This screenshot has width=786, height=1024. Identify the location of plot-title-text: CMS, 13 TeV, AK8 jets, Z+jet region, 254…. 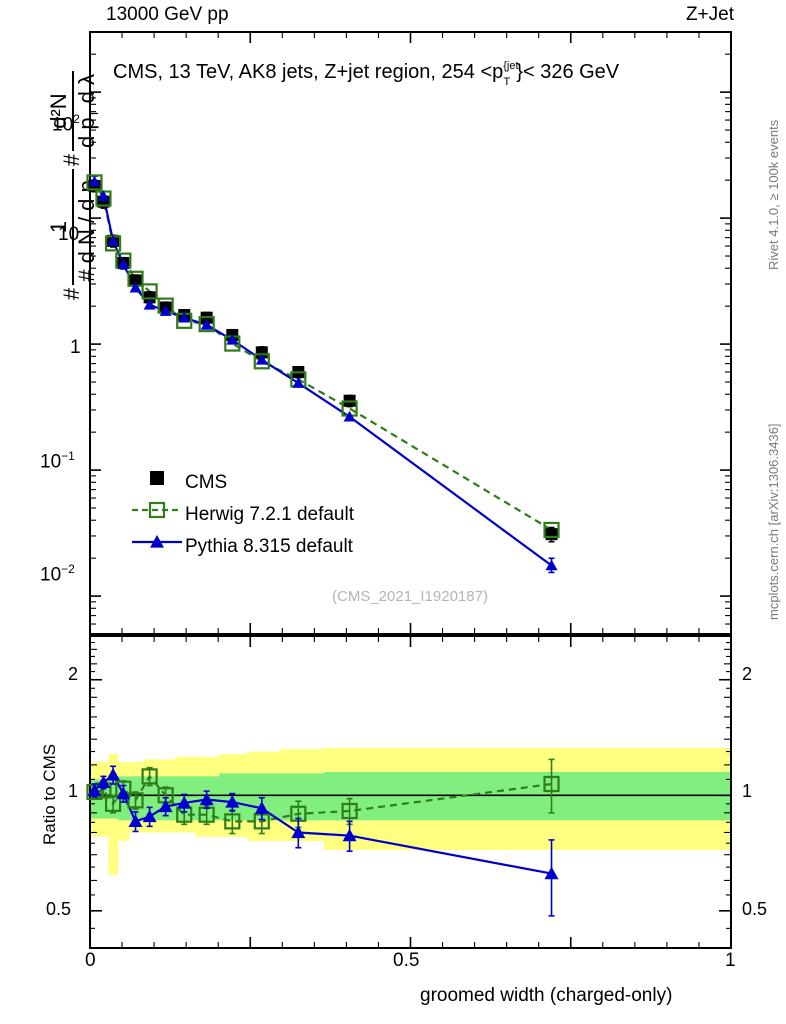
(308, 72).